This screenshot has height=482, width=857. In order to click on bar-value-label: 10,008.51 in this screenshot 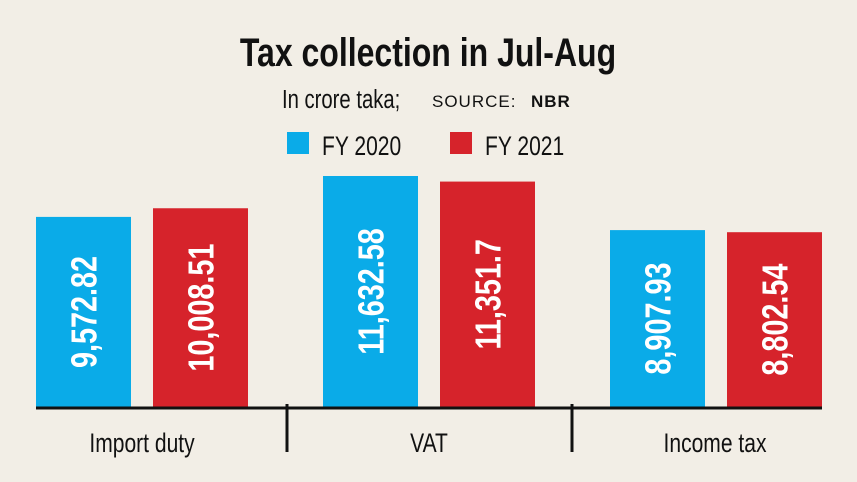, I will do `click(200, 308)`.